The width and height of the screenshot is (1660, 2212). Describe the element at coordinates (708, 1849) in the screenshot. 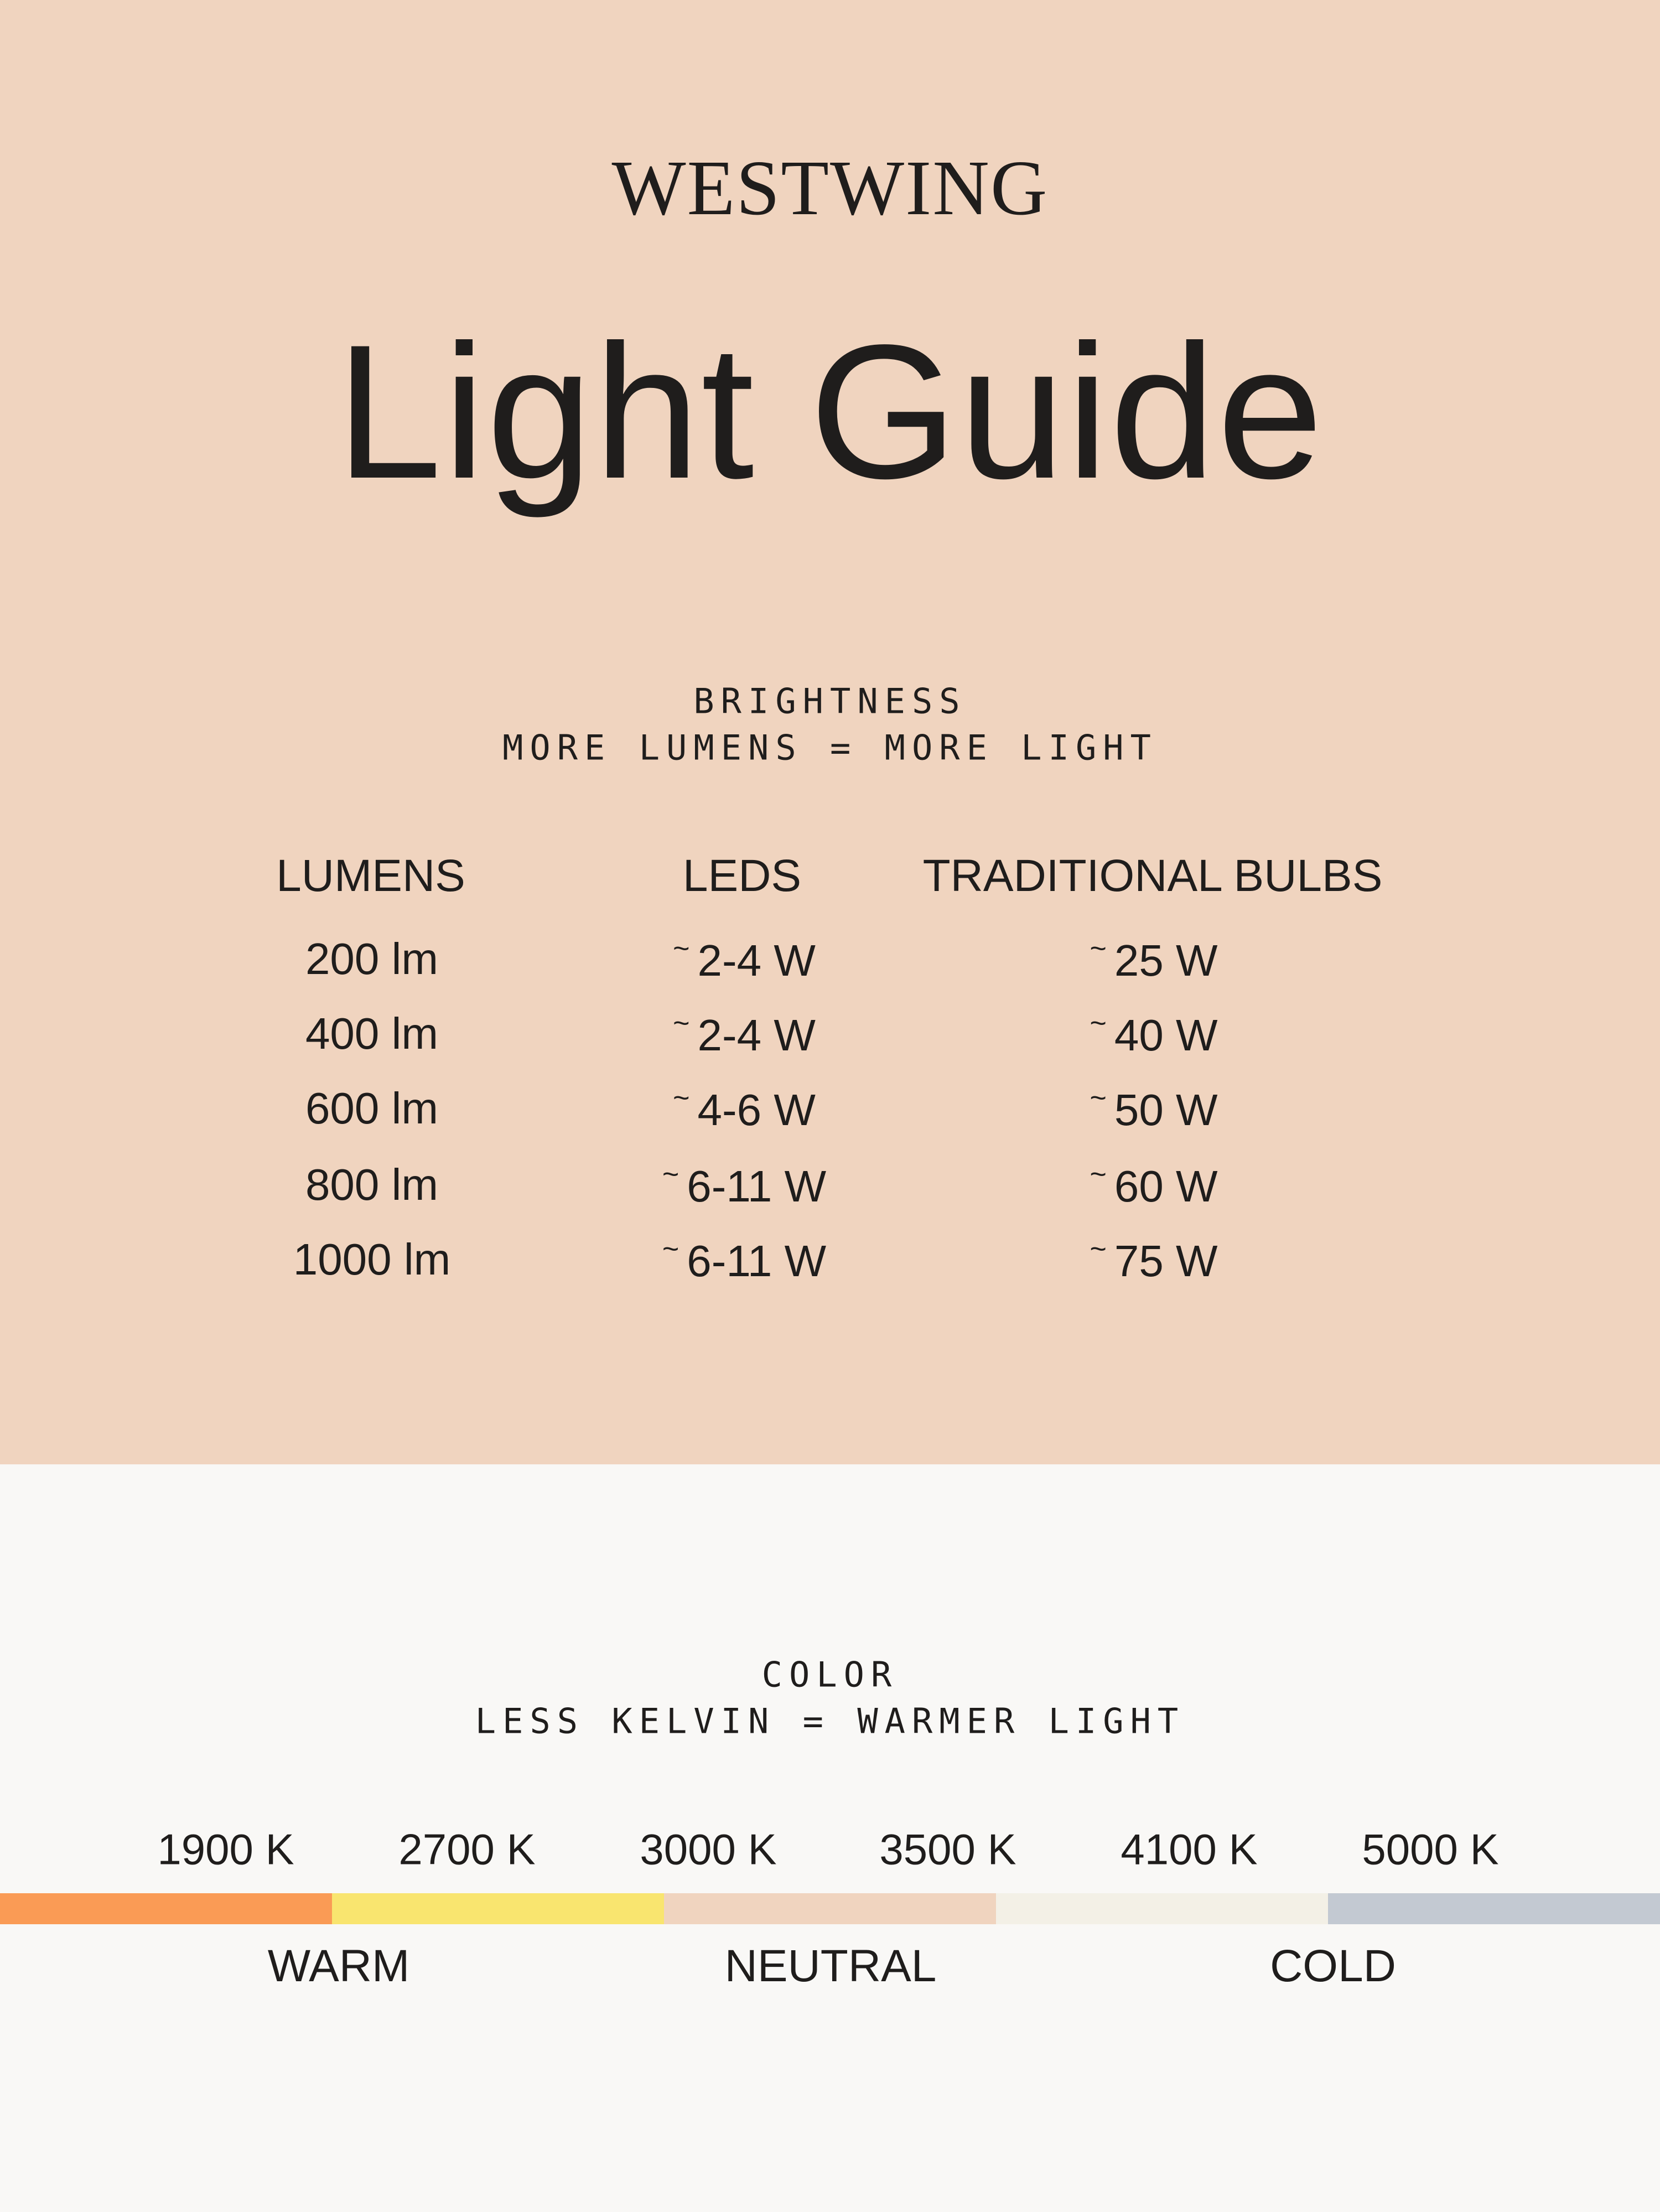

I see `kelvin-label: 3000 K` at that location.